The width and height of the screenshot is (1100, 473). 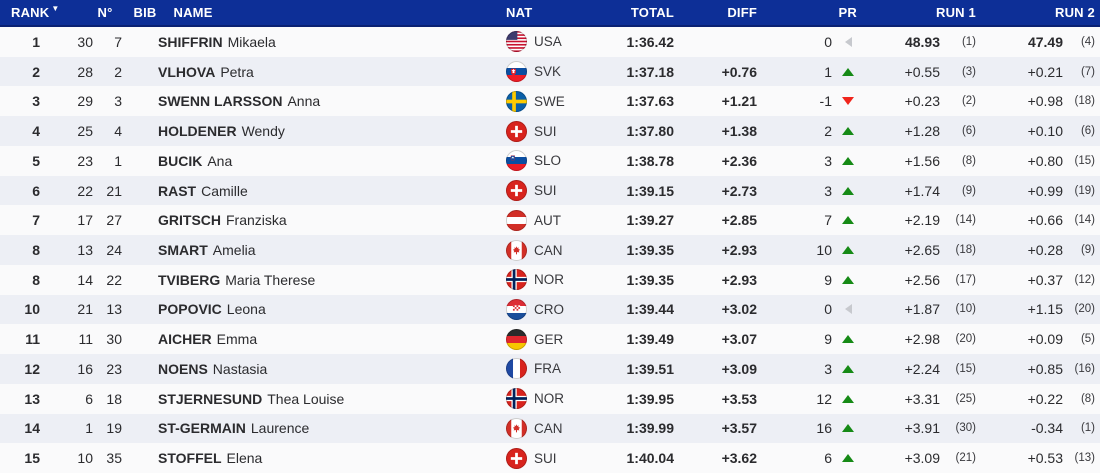 What do you see at coordinates (237, 339) in the screenshot?
I see `athlete-first-name: Emma` at bounding box center [237, 339].